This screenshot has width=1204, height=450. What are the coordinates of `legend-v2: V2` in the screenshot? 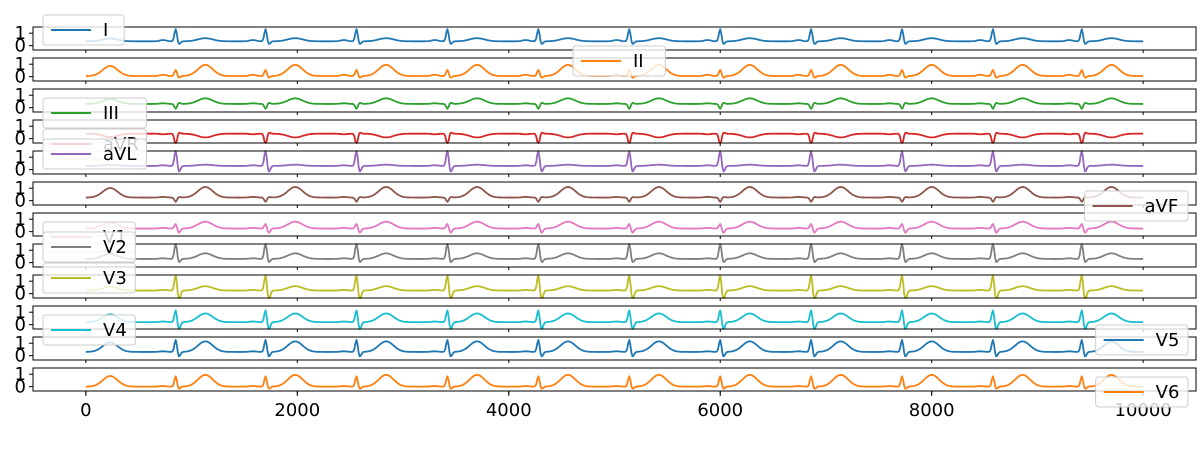 It's located at (89, 247).